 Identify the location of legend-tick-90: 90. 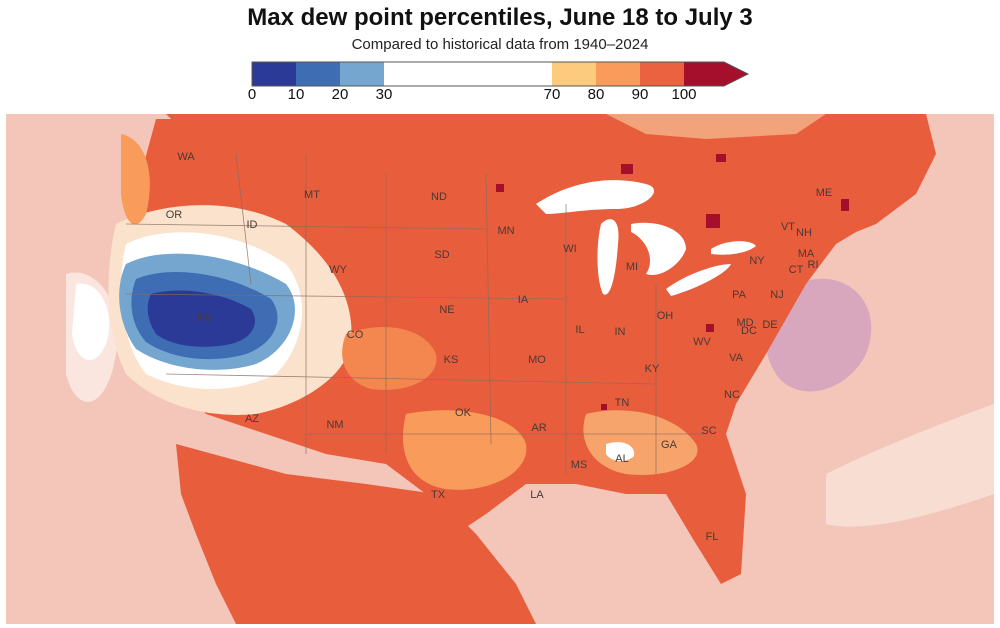
(640, 94).